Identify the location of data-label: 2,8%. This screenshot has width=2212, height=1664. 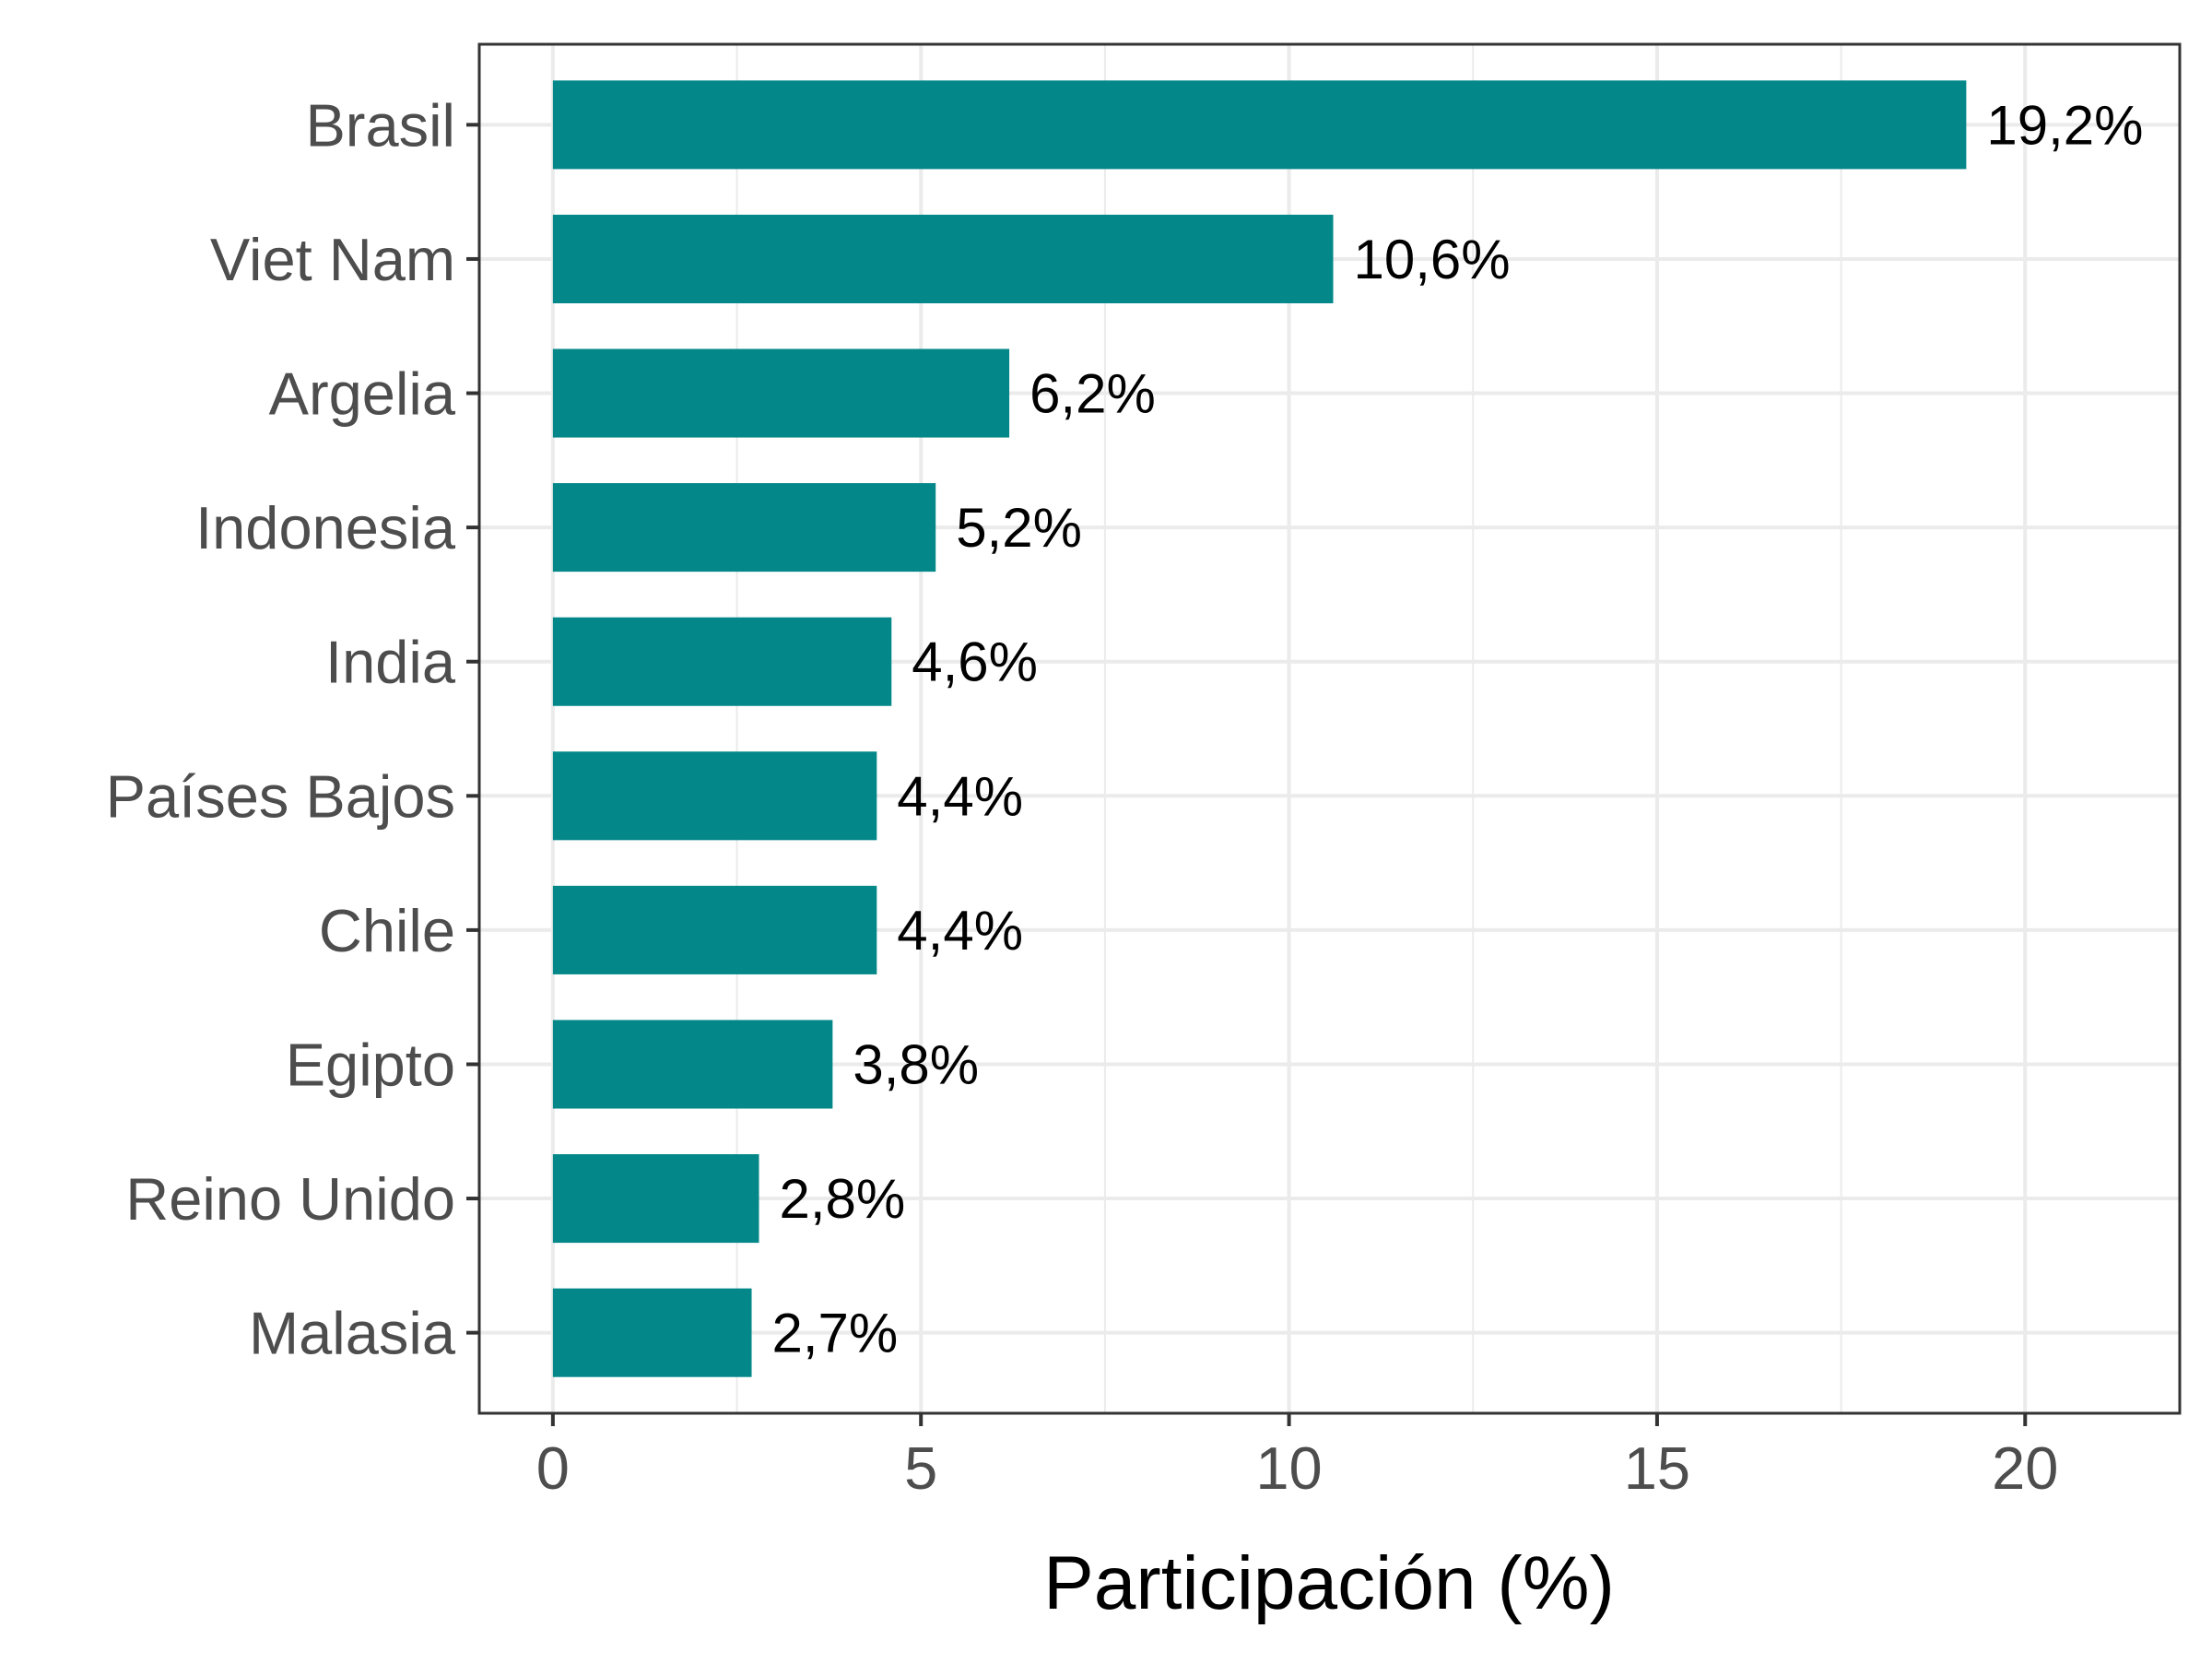
(843, 1199).